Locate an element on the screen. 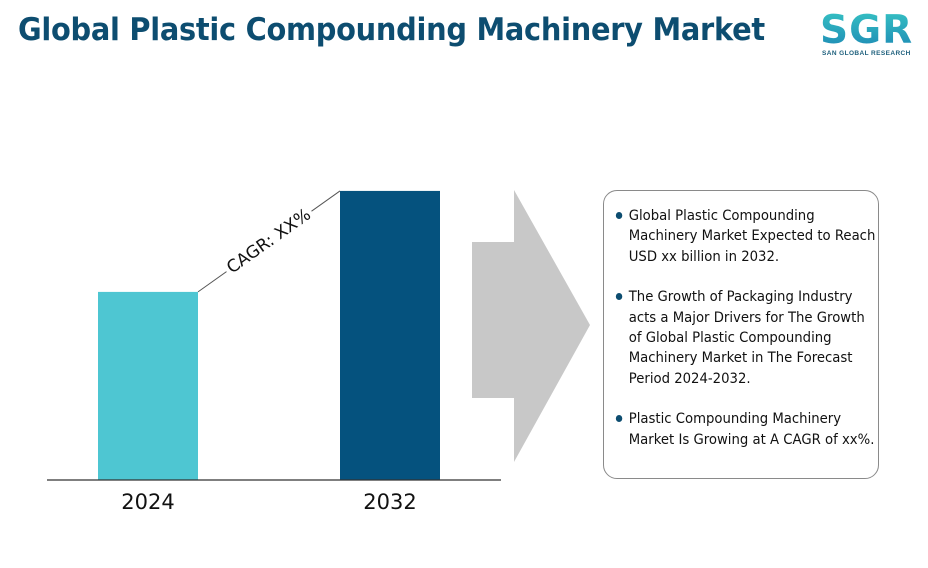 Image resolution: width=928 pixels, height=568 pixels. sgr-logo: SGR SAN GLOBAL RESEARCH is located at coordinates (869, 33).